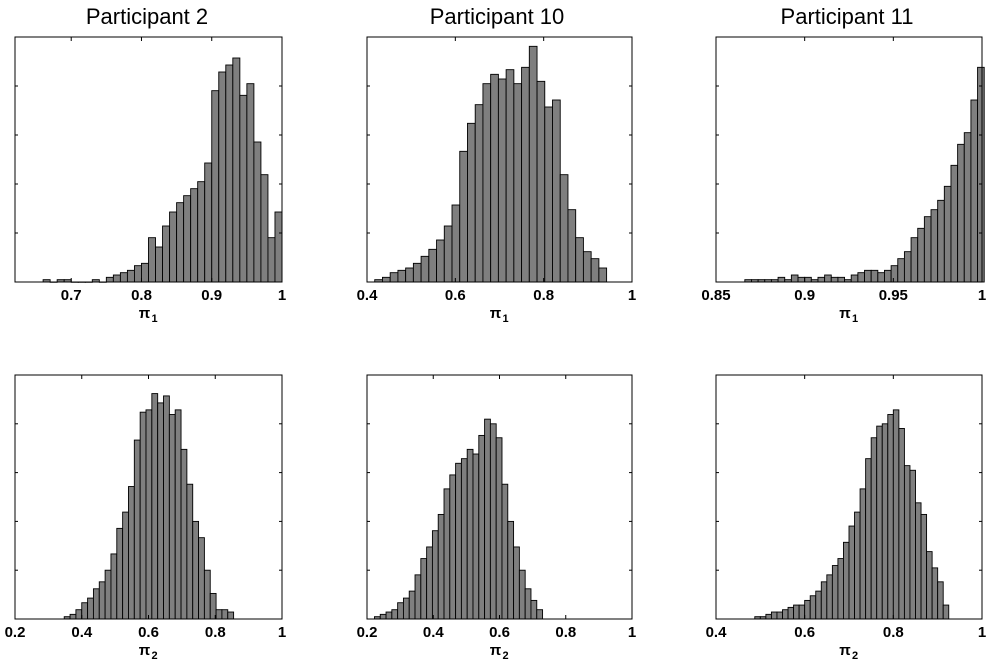  I want to click on histogram-panel-6: 0.4 0.6 0.8 1 π 2, so click(846, 518).